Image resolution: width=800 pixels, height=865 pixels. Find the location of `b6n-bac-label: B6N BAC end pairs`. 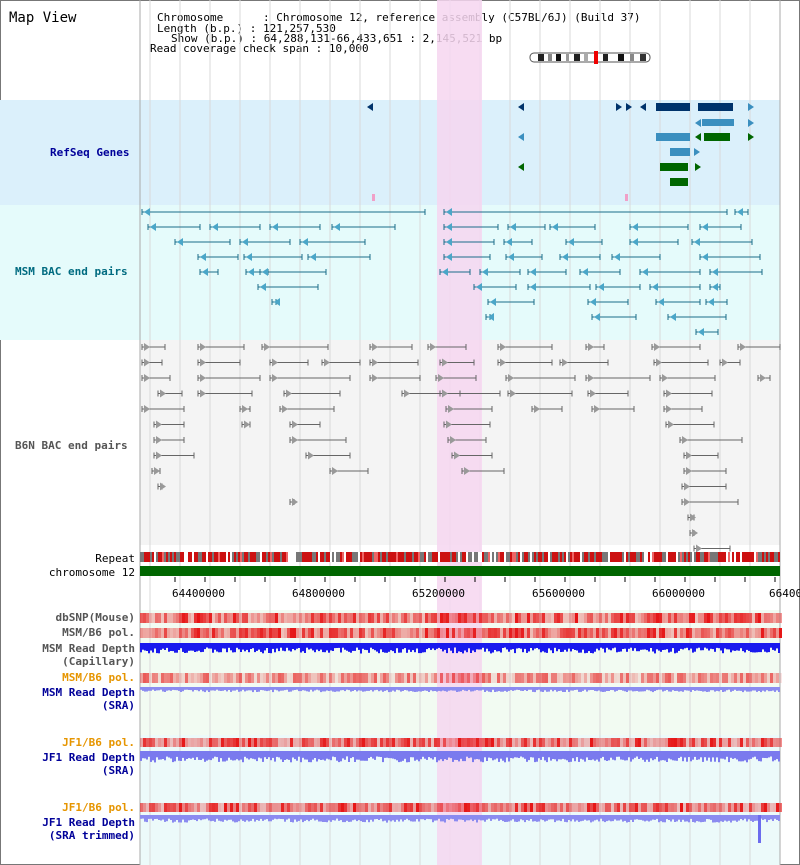

b6n-bac-label: B6N BAC end pairs is located at coordinates (71, 445).